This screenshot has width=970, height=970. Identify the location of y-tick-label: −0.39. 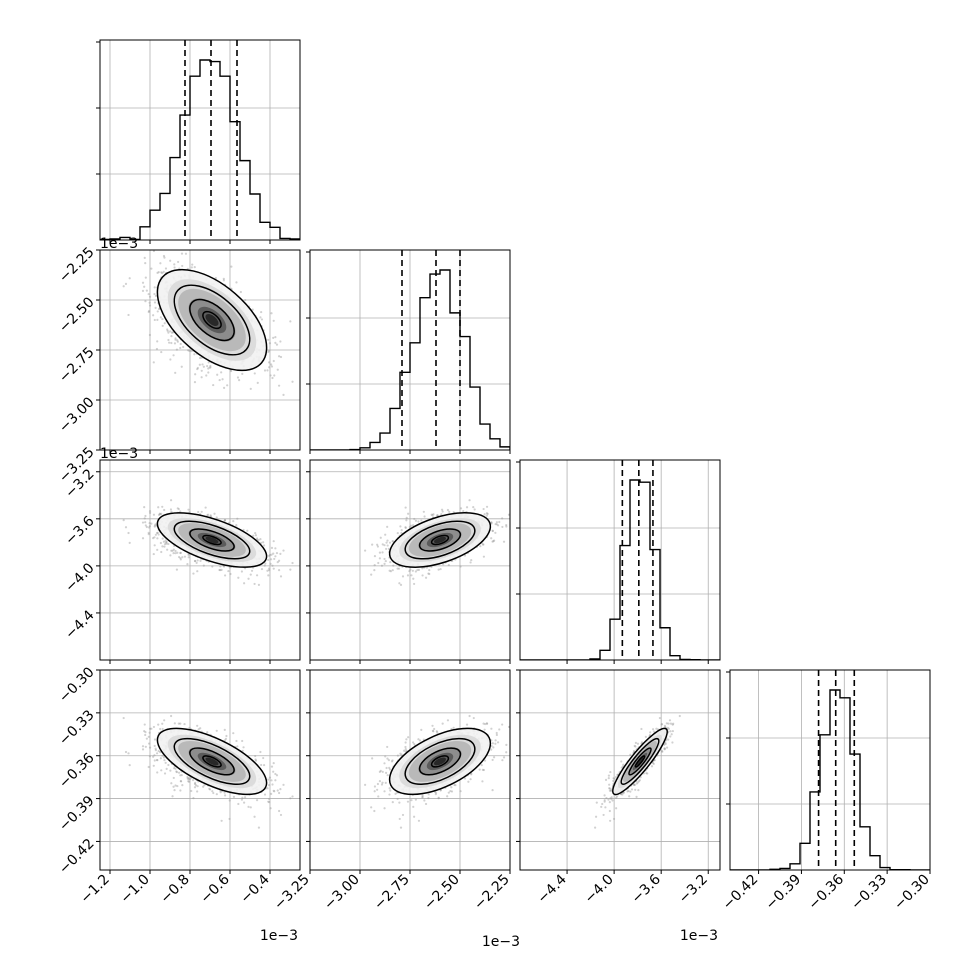
(77, 814).